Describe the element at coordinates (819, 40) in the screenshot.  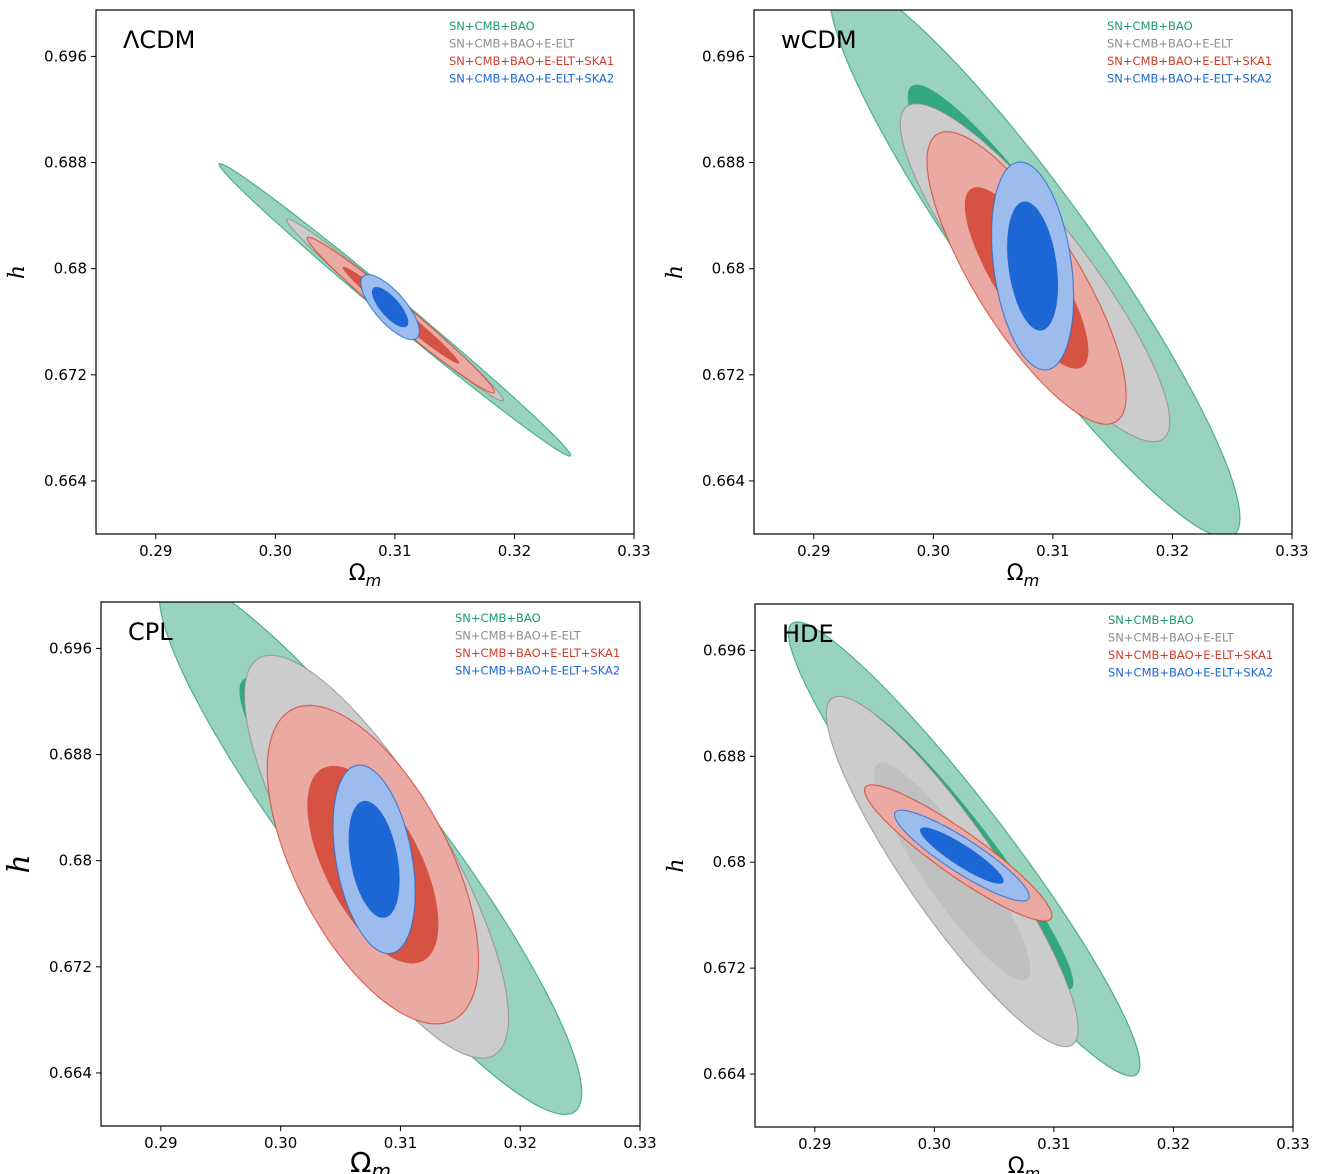
I see `panel-title: wCDM` at that location.